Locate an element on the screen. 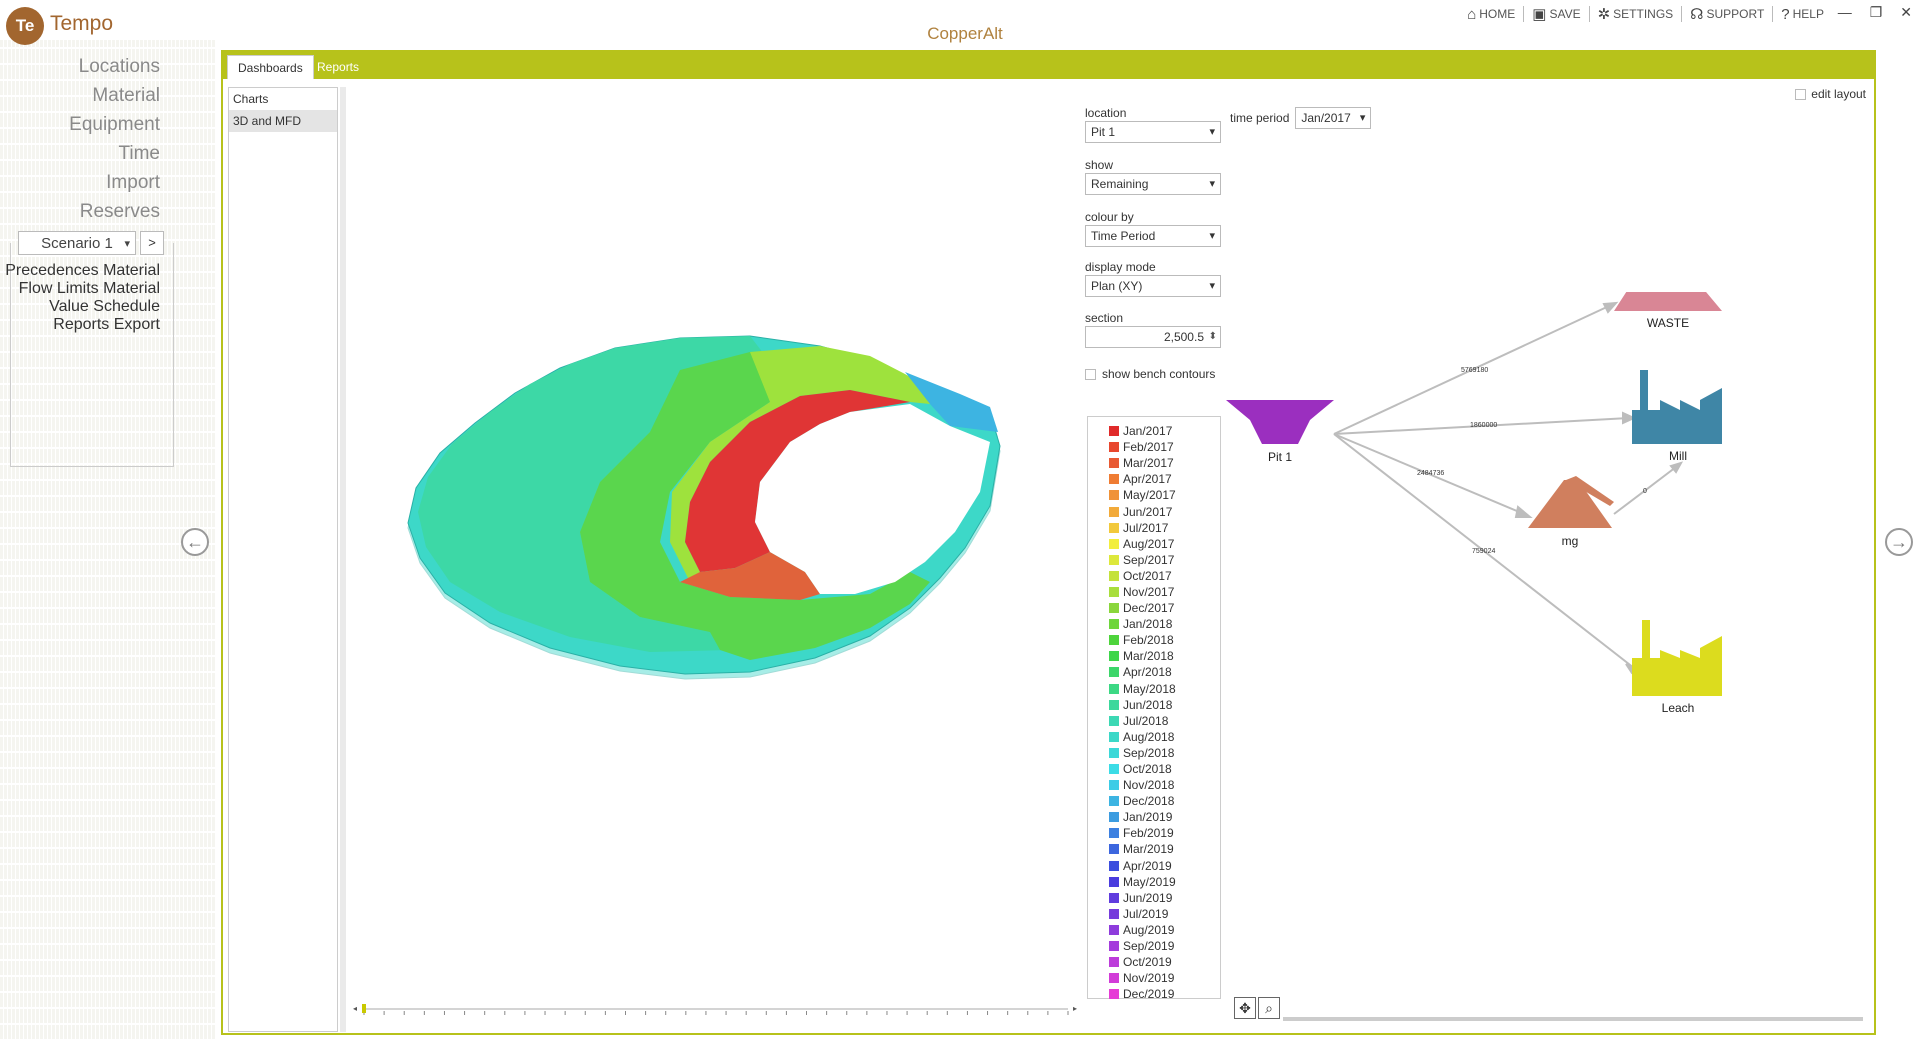 This screenshot has height=1039, width=1920. chart-list-item-charts: Charts is located at coordinates (251, 99).